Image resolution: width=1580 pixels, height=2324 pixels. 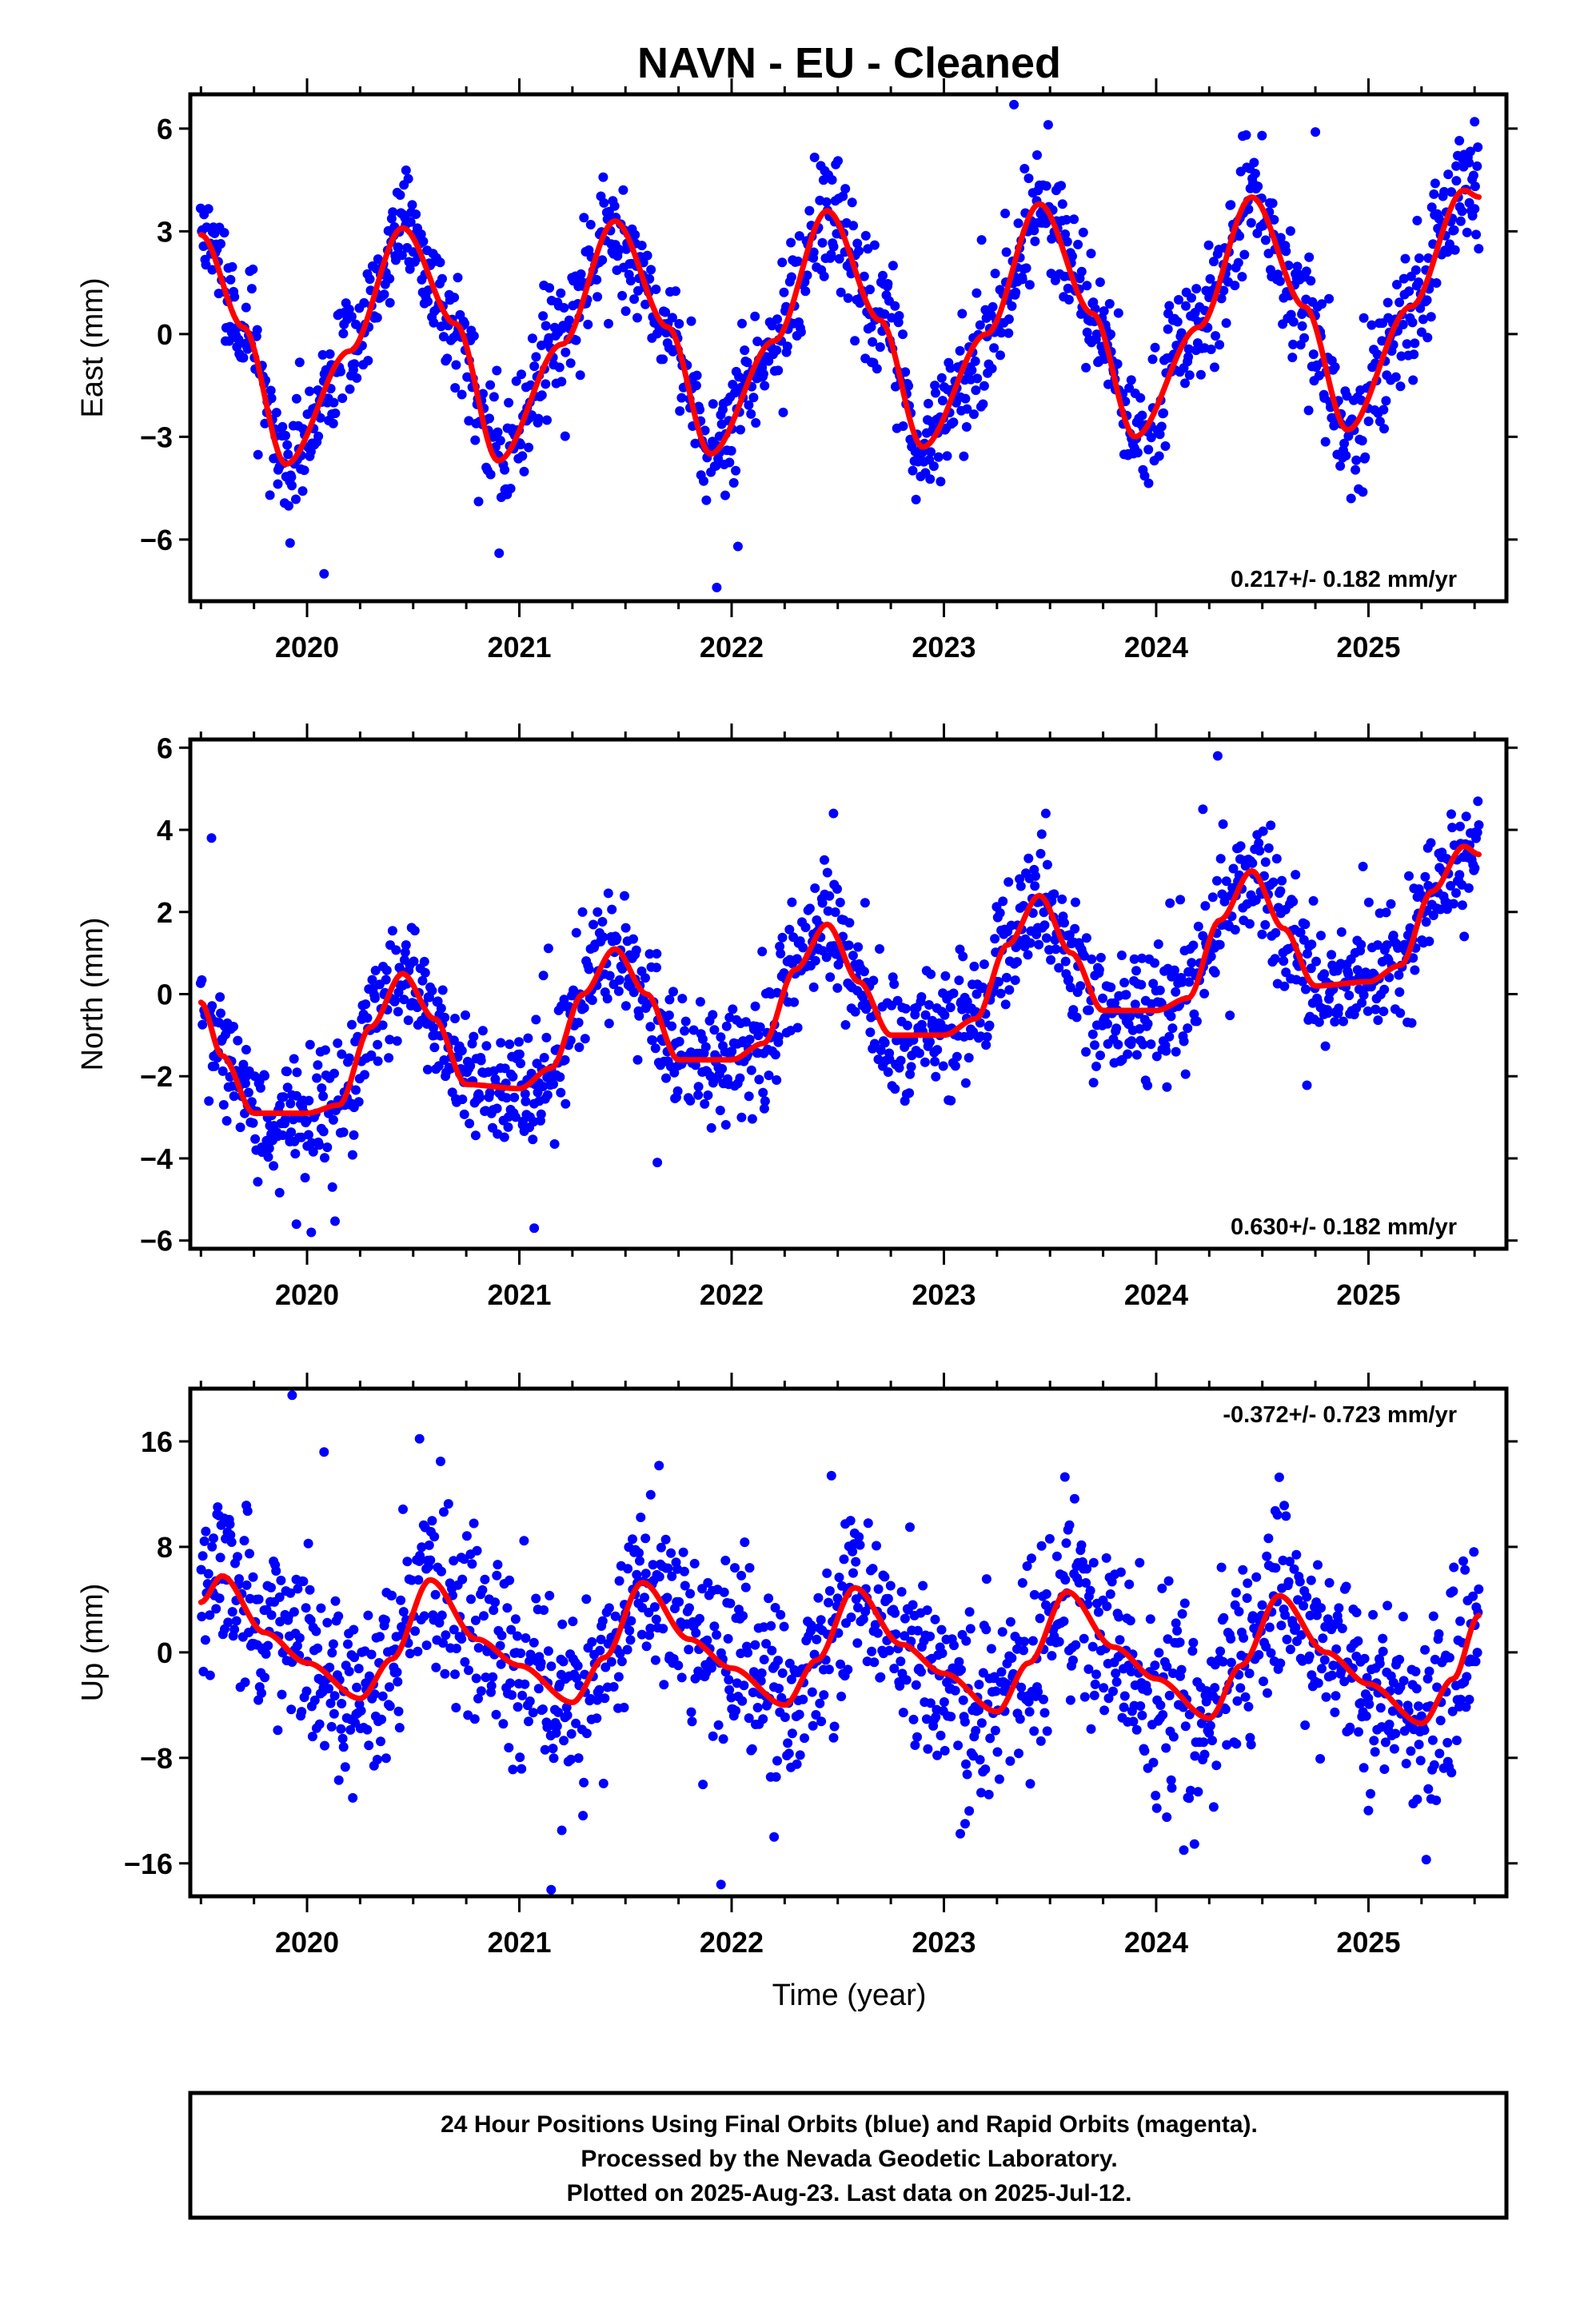 What do you see at coordinates (165, 1547) in the screenshot?
I see `y-tick-label: 8` at bounding box center [165, 1547].